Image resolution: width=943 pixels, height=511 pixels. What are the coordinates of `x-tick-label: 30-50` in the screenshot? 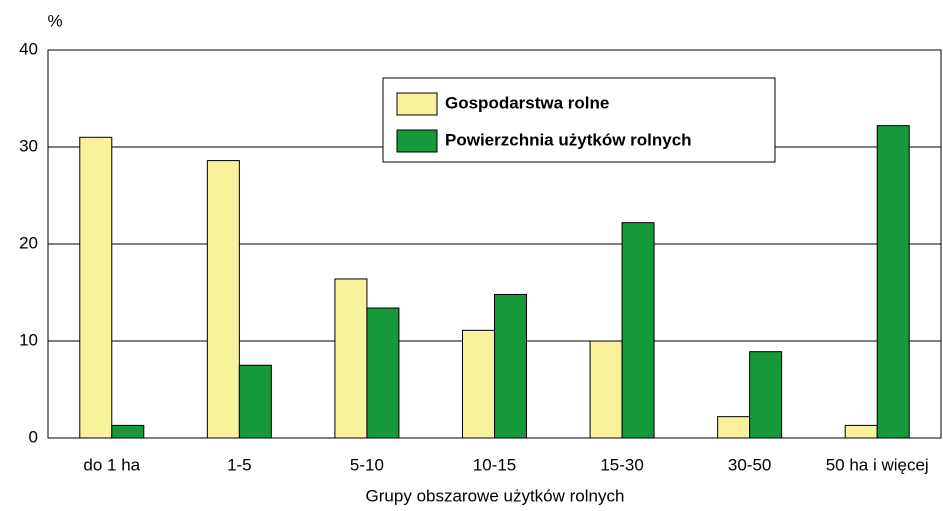 It's located at (749, 464).